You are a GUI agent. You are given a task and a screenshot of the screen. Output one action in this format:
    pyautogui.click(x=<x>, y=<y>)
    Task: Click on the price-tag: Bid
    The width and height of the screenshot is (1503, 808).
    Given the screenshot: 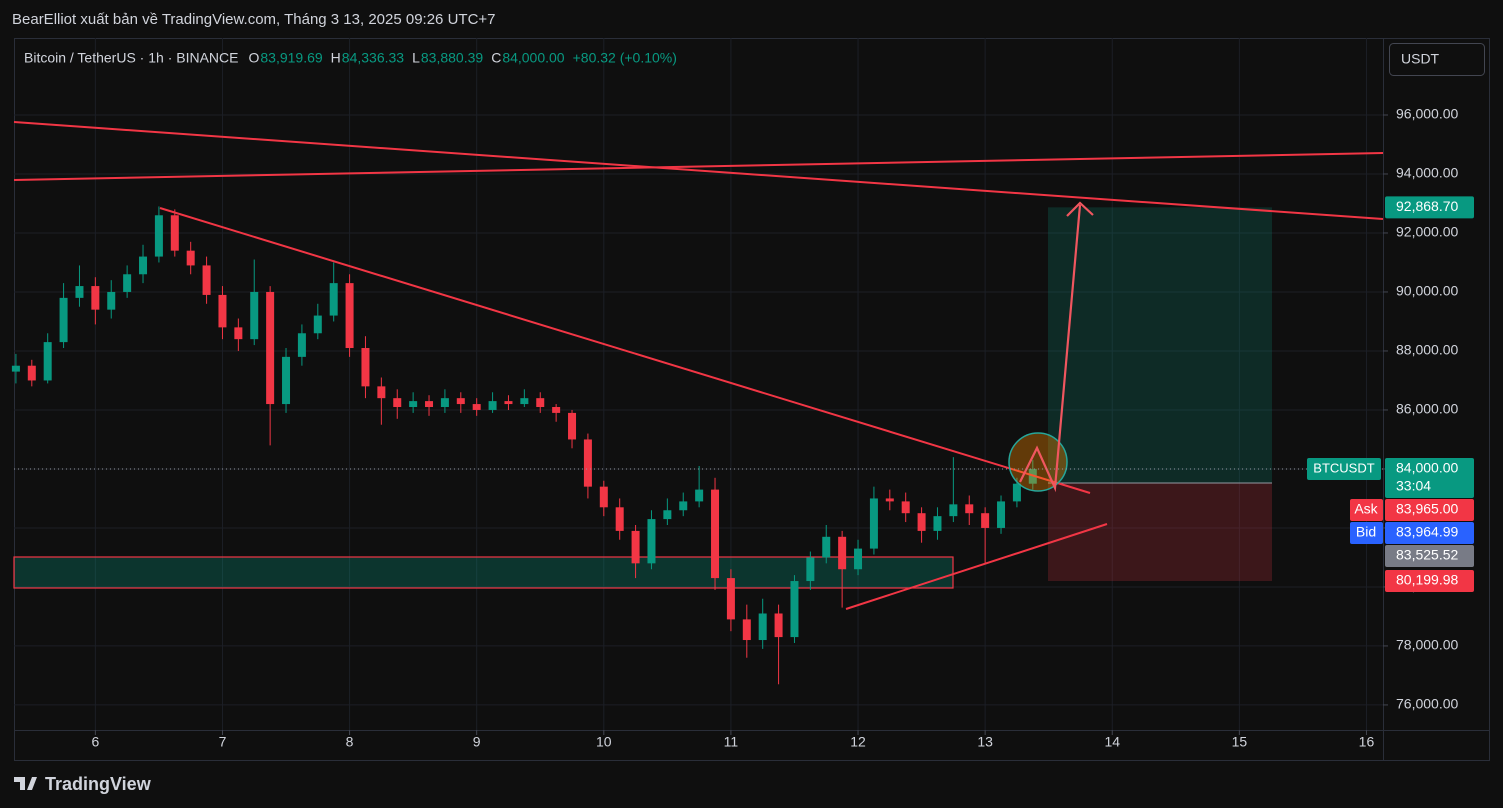 What is the action you would take?
    pyautogui.click(x=1366, y=532)
    